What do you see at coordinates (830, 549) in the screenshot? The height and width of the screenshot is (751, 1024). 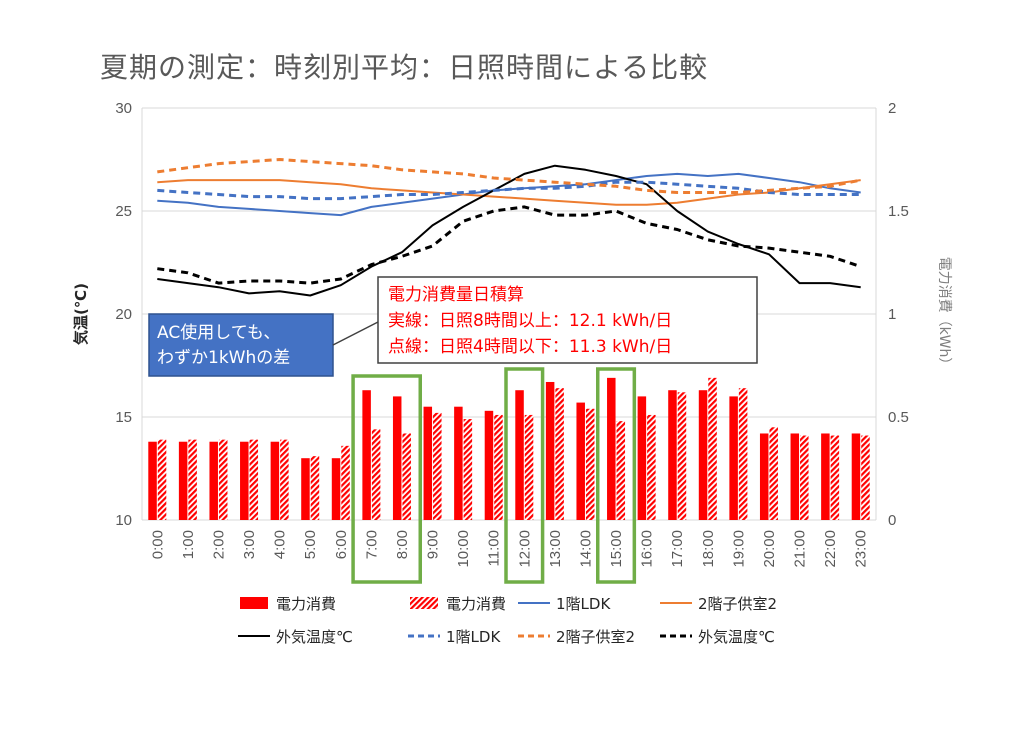 I see `x-tick-label: 22:00` at bounding box center [830, 549].